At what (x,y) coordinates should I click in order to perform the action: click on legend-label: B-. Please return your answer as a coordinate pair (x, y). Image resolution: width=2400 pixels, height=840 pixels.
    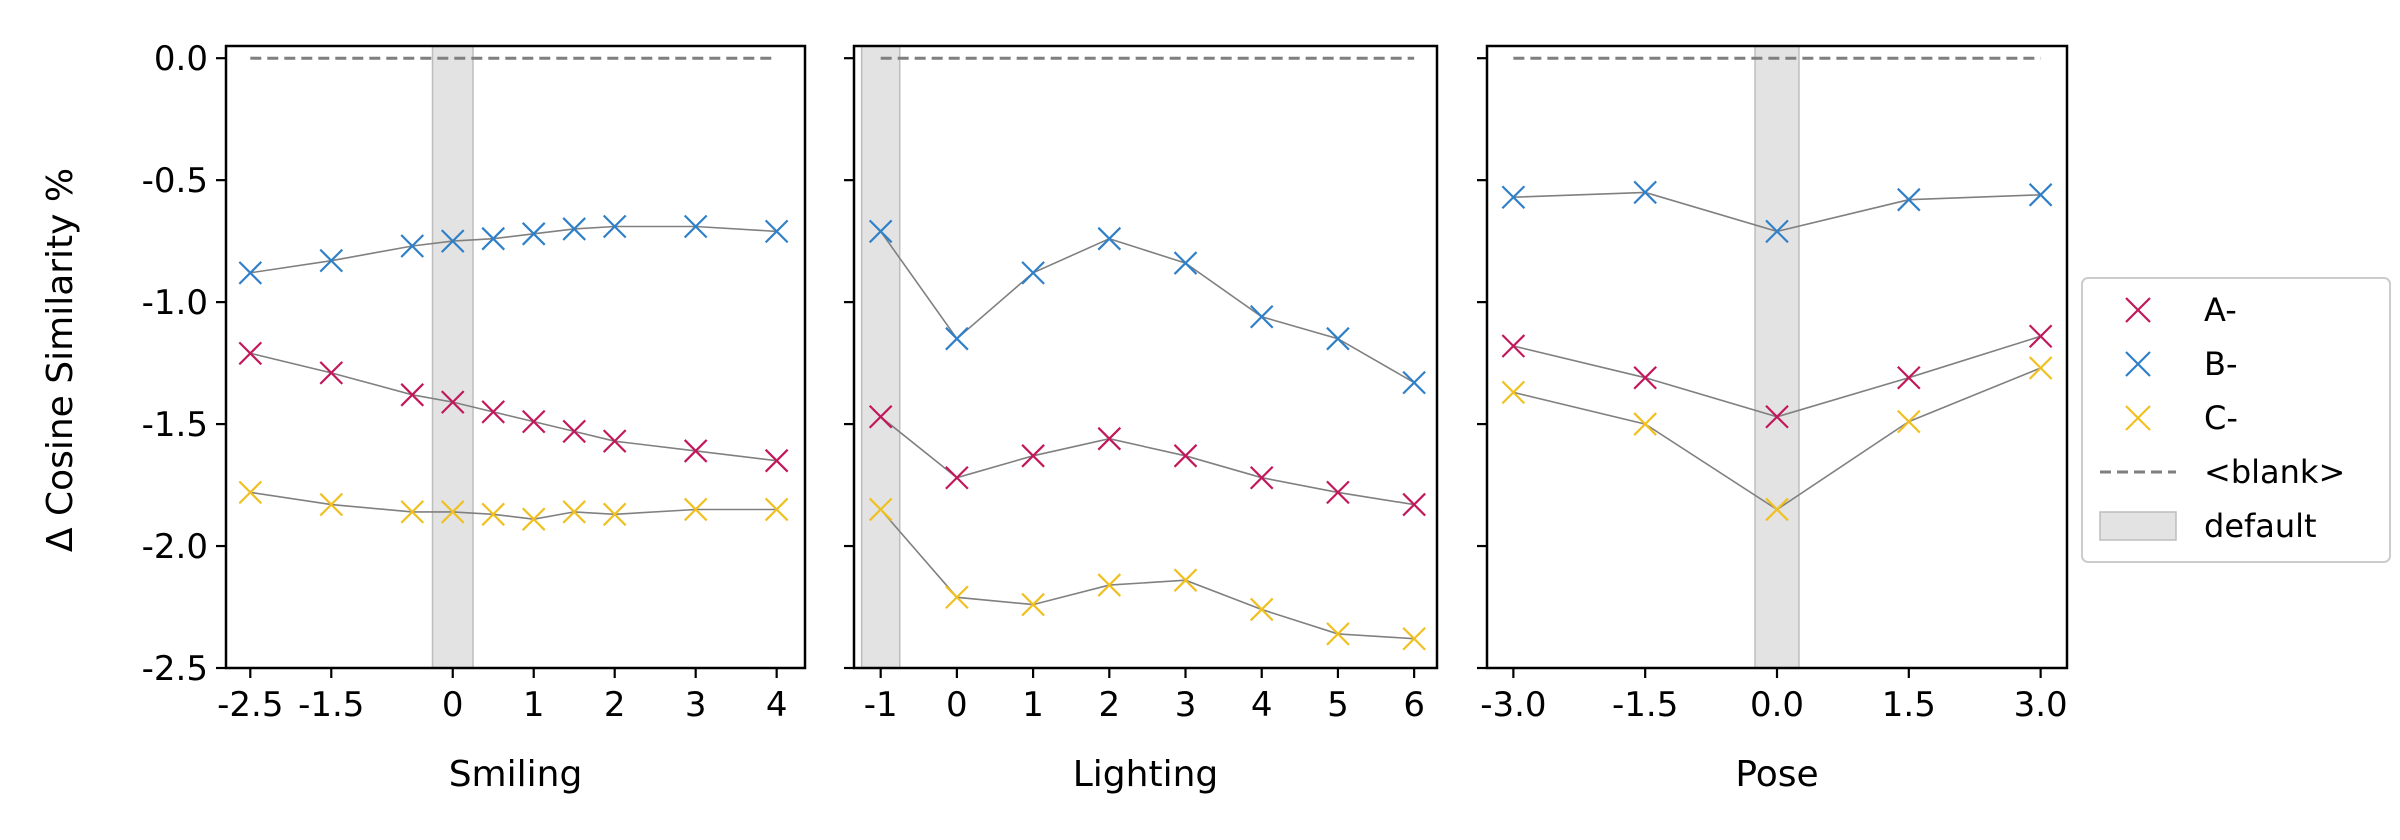
    Looking at the image, I should click on (2221, 364).